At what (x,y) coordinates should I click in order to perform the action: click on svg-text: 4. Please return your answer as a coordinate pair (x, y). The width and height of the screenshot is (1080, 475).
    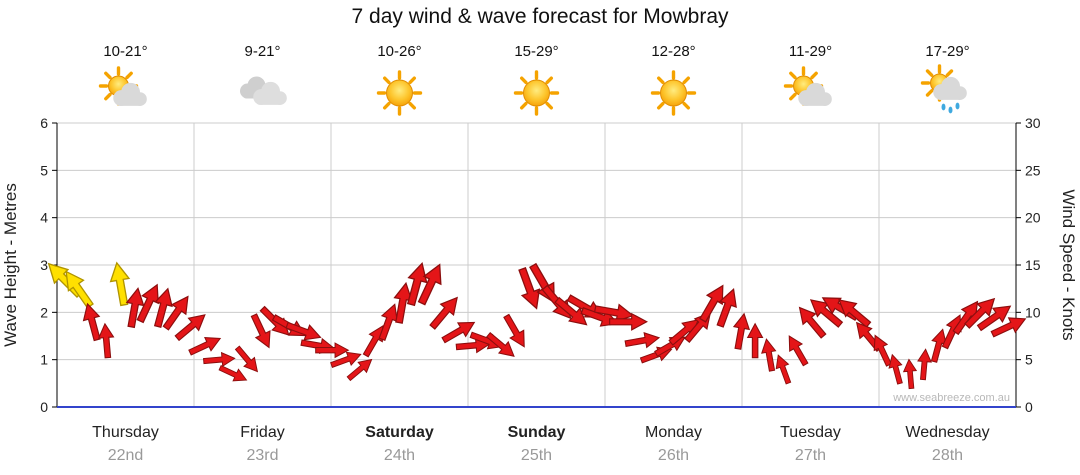
    Looking at the image, I should click on (44, 218).